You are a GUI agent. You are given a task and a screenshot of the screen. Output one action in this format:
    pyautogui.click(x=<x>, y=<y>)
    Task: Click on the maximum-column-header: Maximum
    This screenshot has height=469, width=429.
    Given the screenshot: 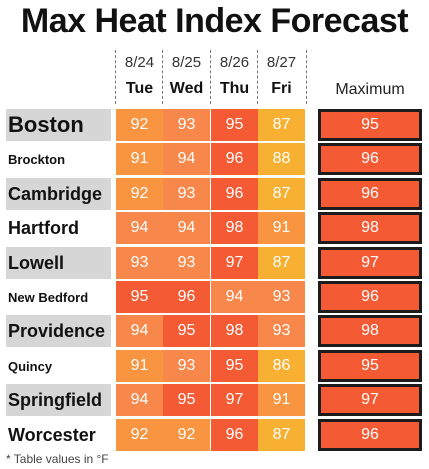 What is the action you would take?
    pyautogui.click(x=370, y=89)
    